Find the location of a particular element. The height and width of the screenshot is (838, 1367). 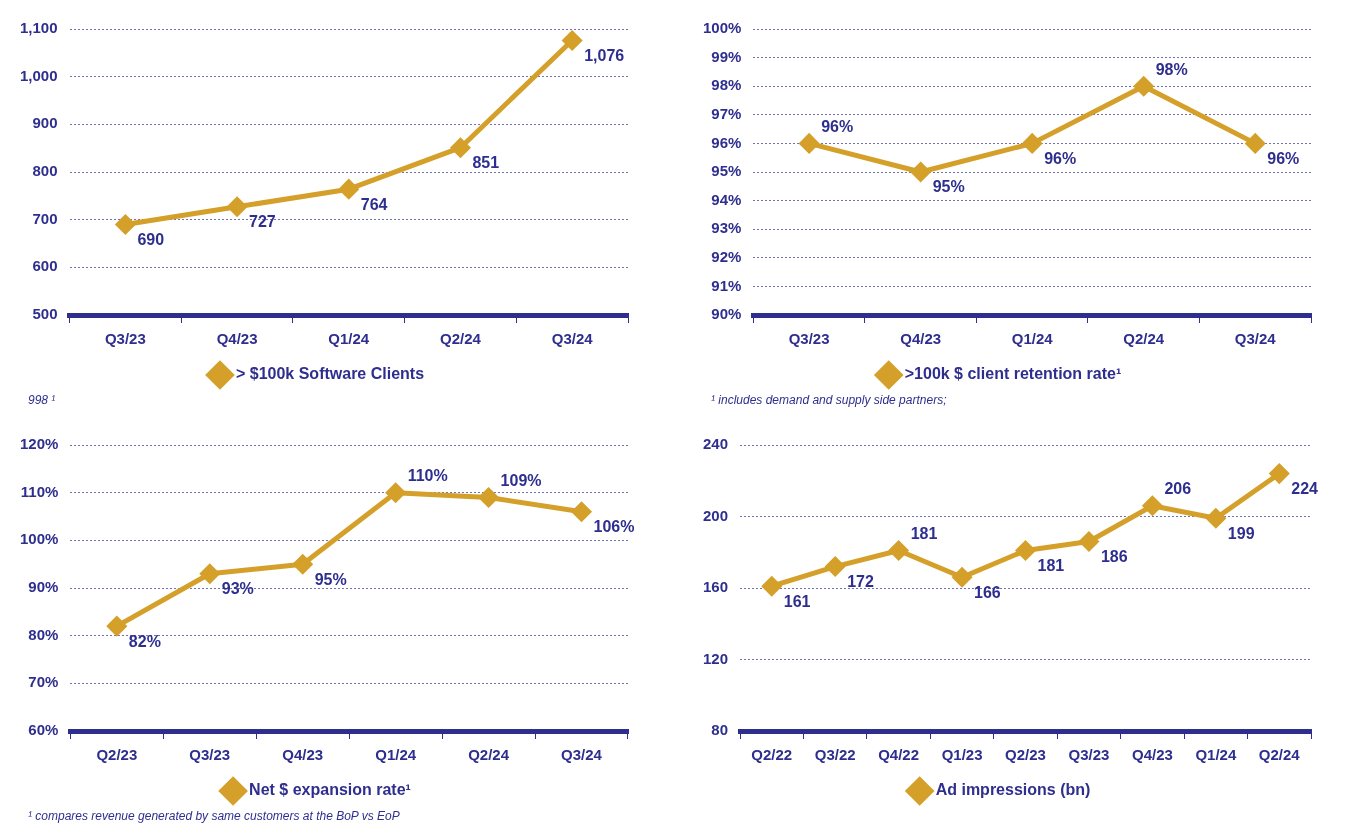

y-tick-label: 99% is located at coordinates (726, 56).